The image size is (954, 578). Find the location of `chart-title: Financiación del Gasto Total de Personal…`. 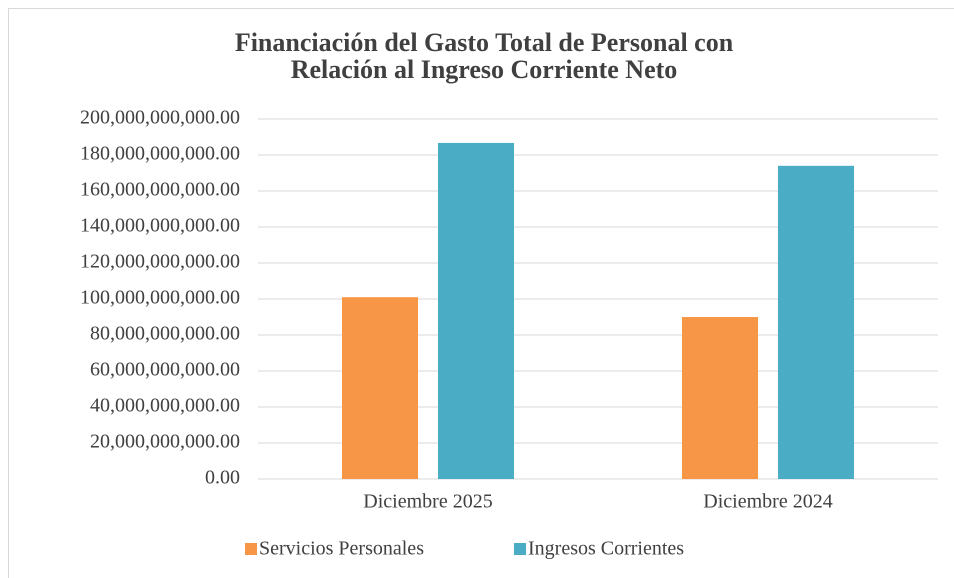

chart-title: Financiación del Gasto Total de Personal… is located at coordinates (484, 42).